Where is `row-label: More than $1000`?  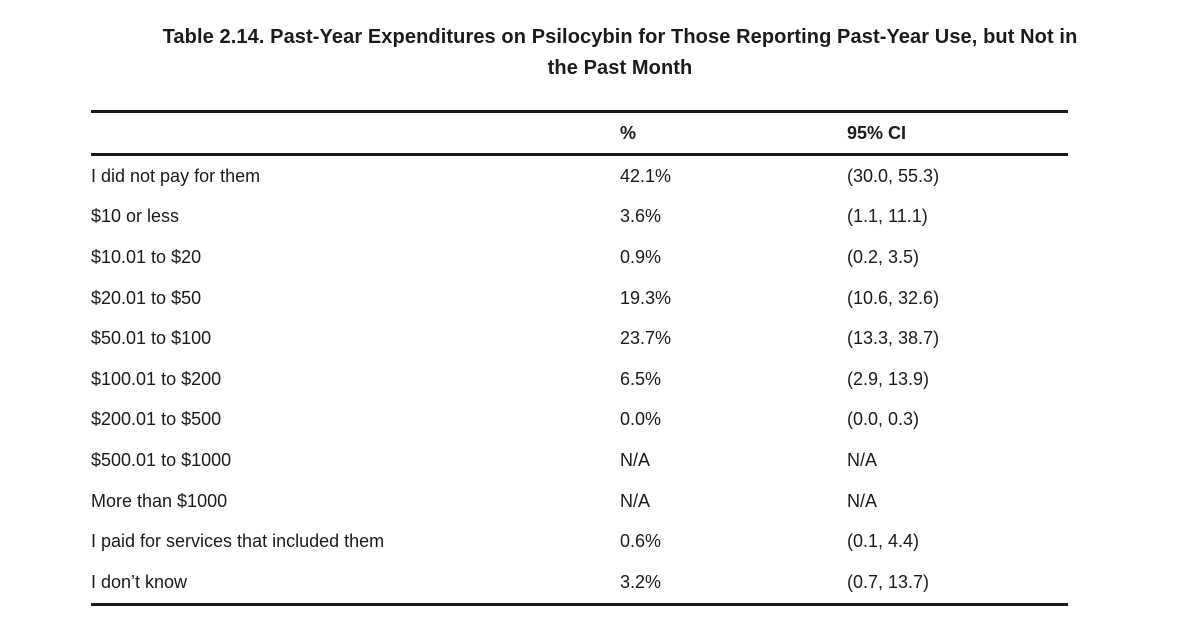 row-label: More than $1000 is located at coordinates (159, 500).